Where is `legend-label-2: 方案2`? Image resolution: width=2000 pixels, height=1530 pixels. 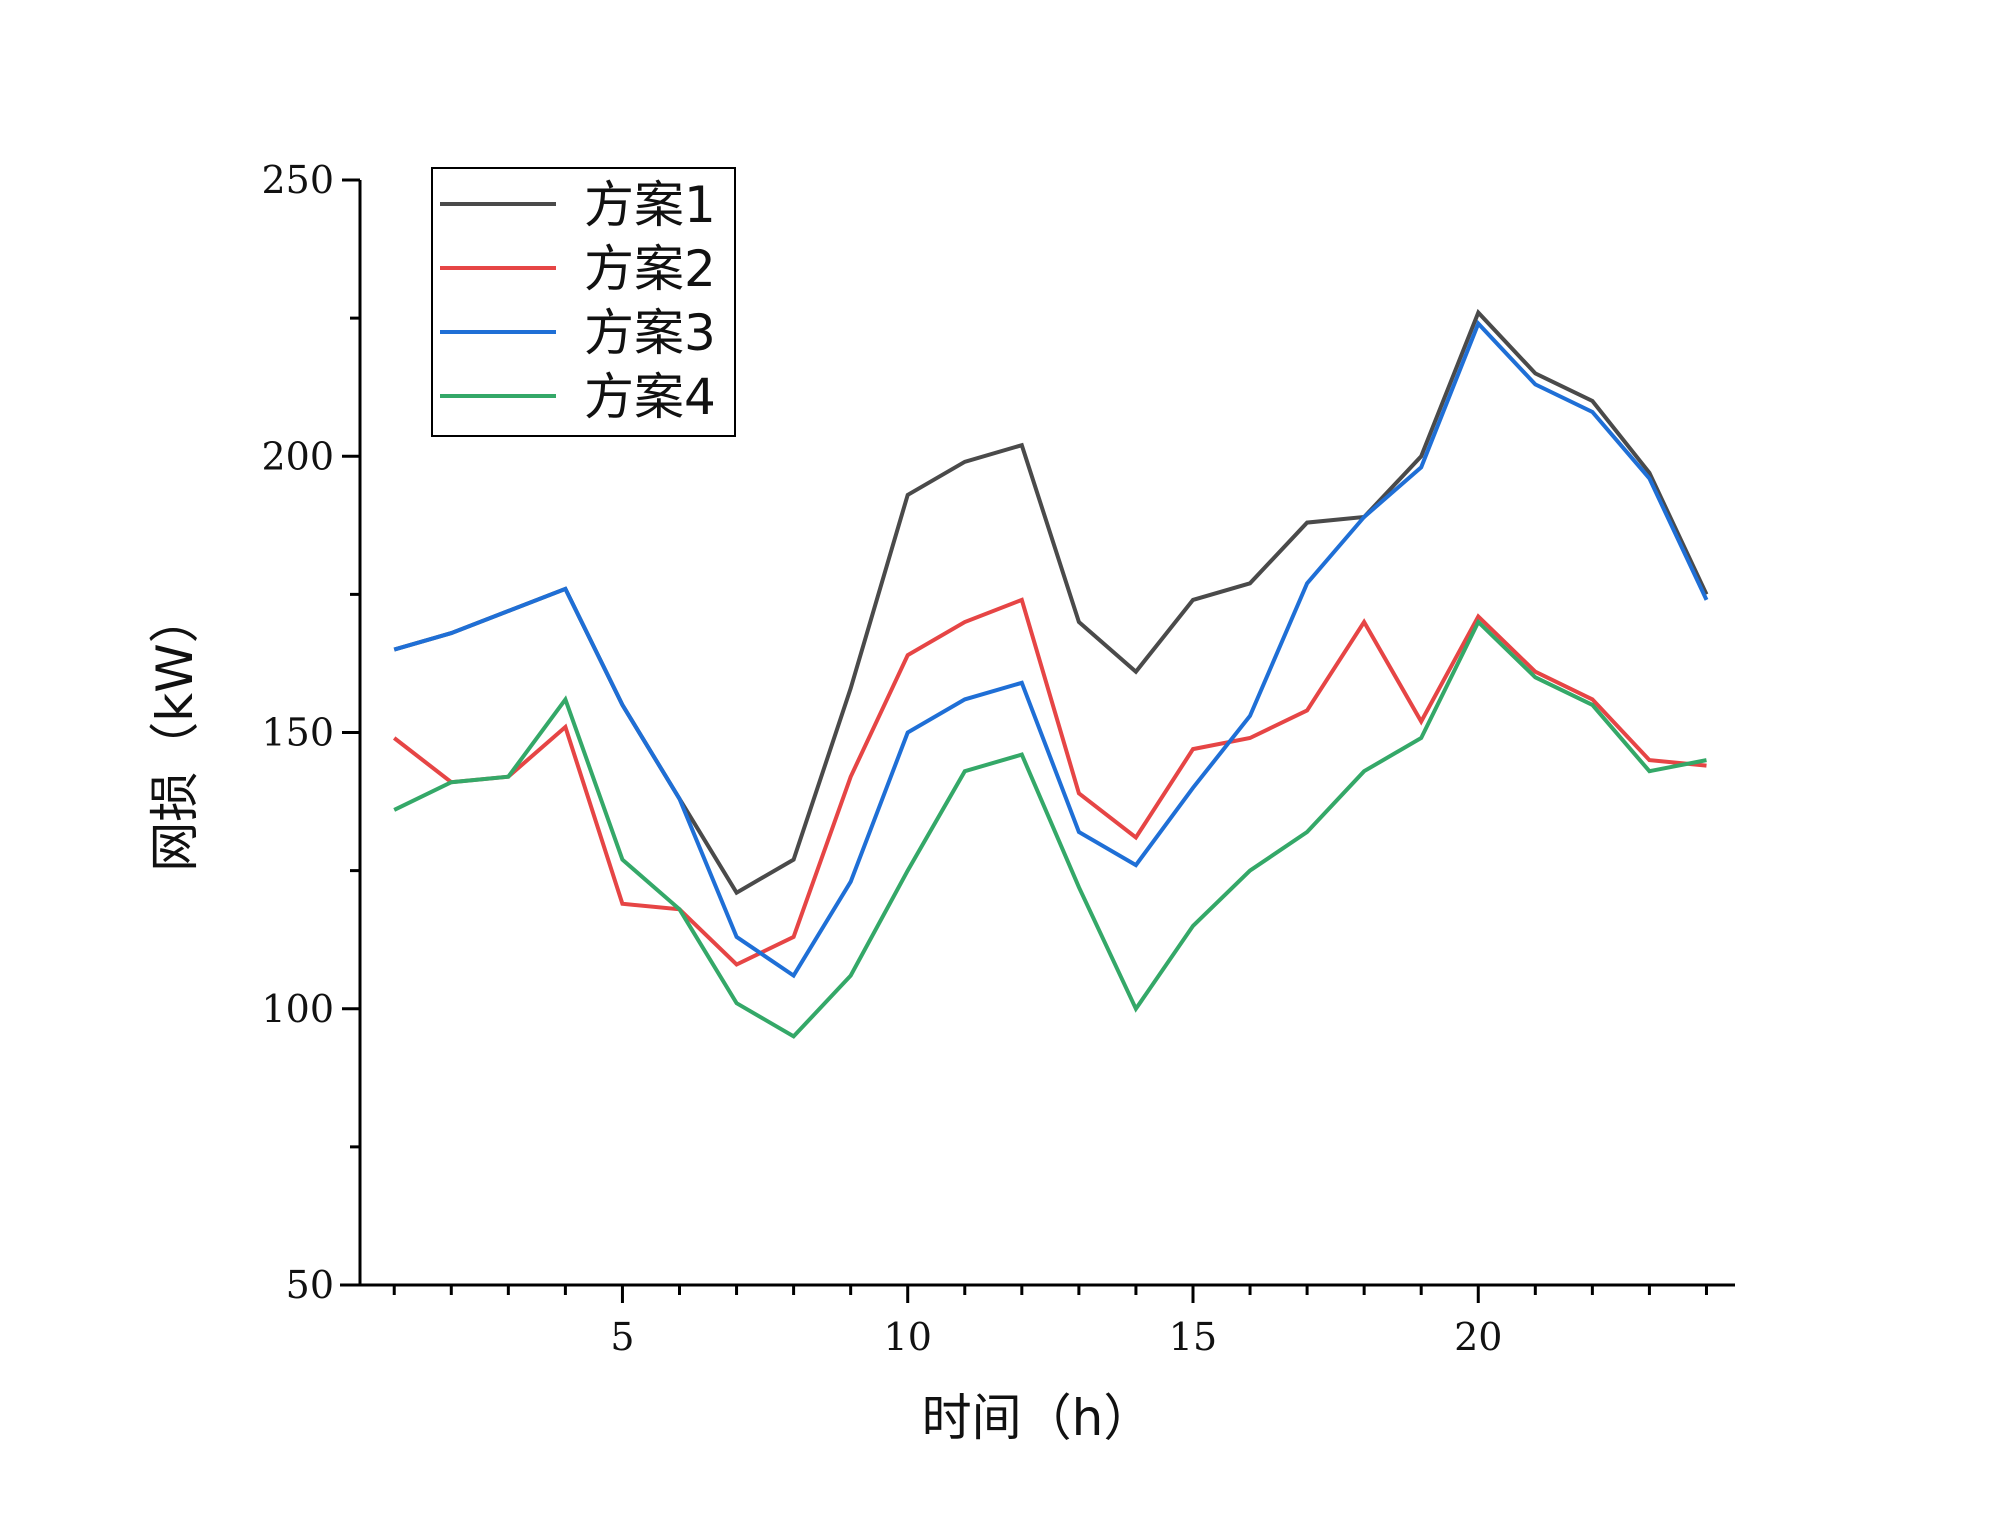
legend-label-2: 方案2 is located at coordinates (650, 269).